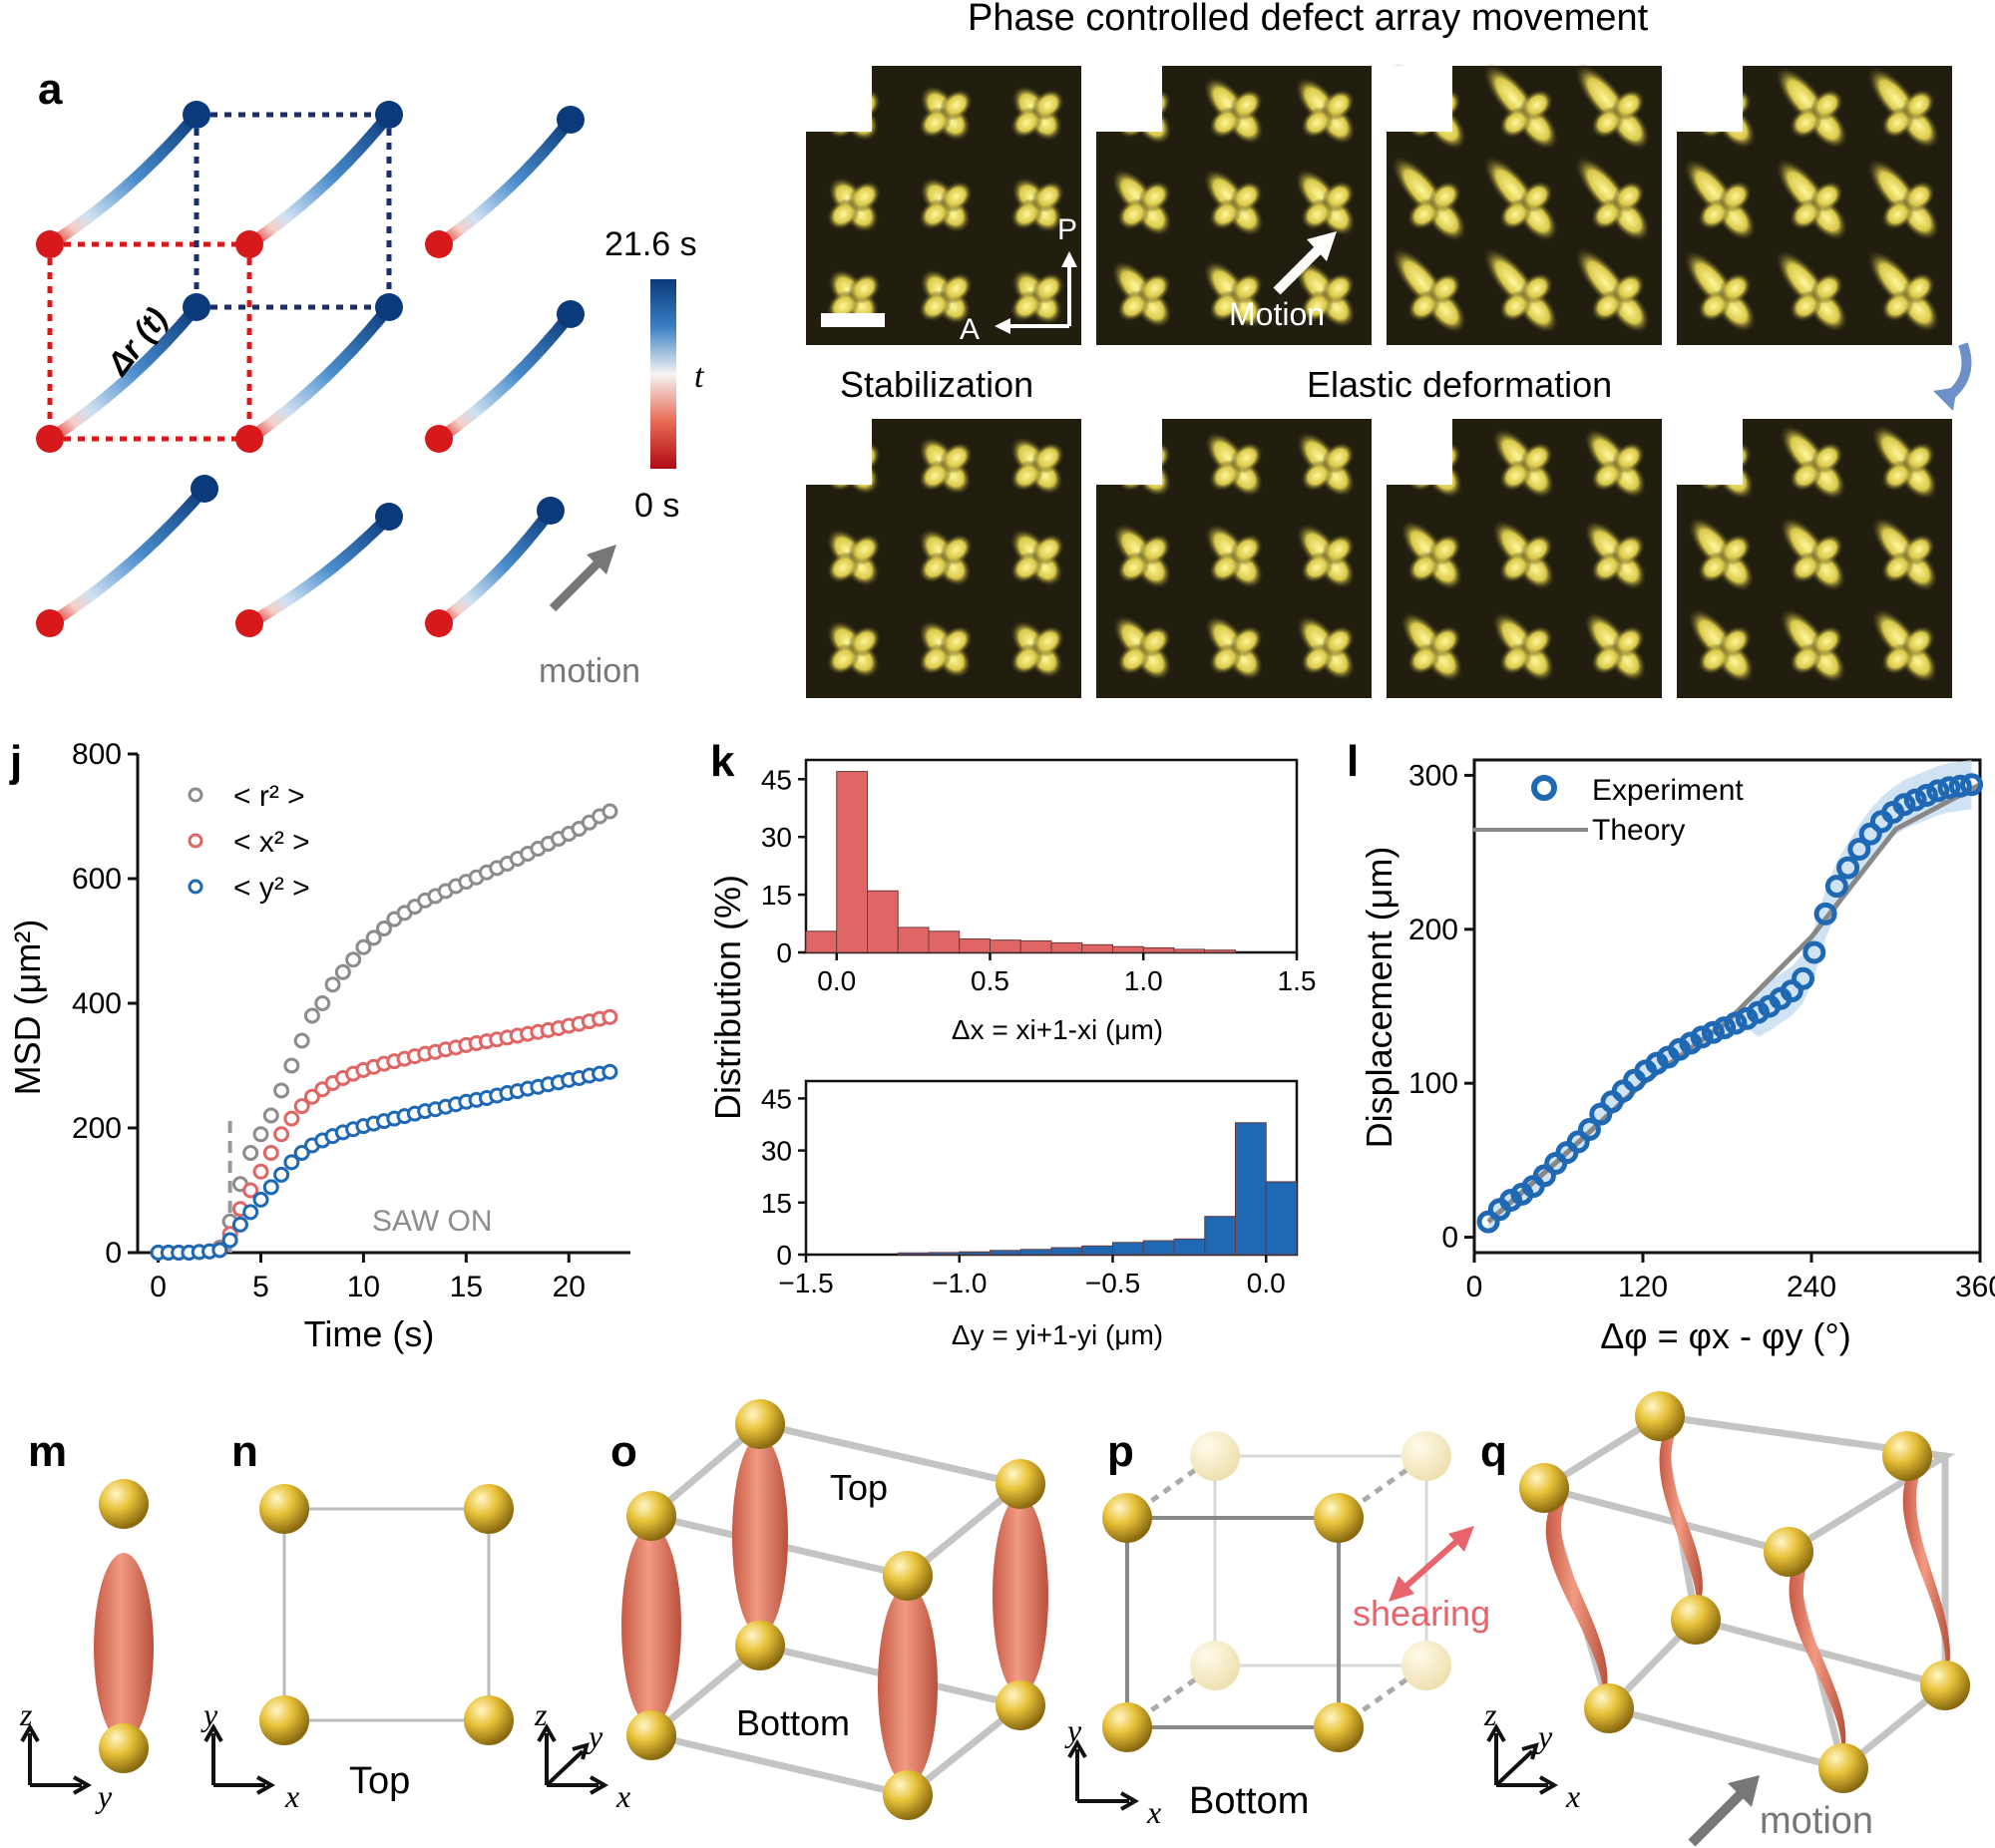  I want to click on shearing-label: shearing, so click(1421, 1613).